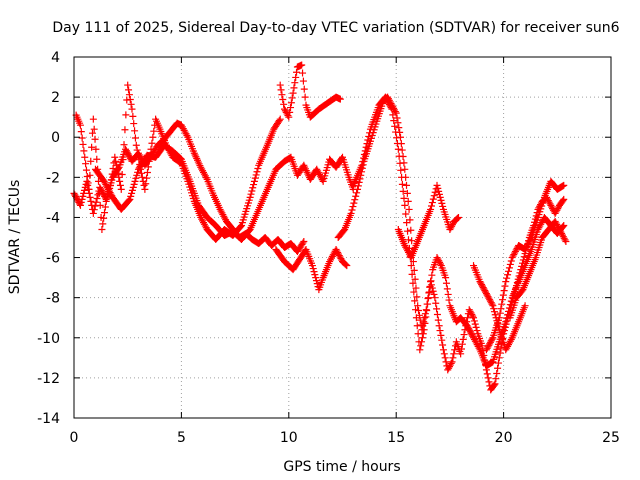 Image resolution: width=640 pixels, height=480 pixels. I want to click on y-tick-label: -14, so click(48, 419).